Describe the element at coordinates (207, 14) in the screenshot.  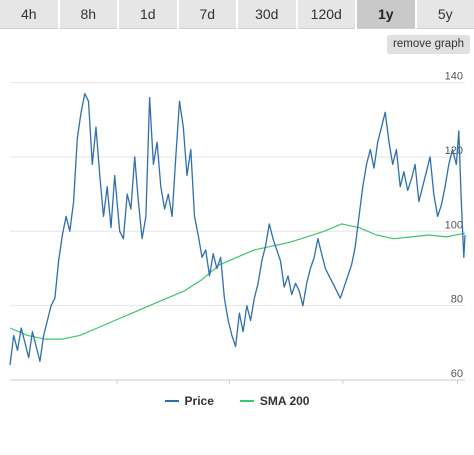
I see `tab-7d: 7d` at that location.